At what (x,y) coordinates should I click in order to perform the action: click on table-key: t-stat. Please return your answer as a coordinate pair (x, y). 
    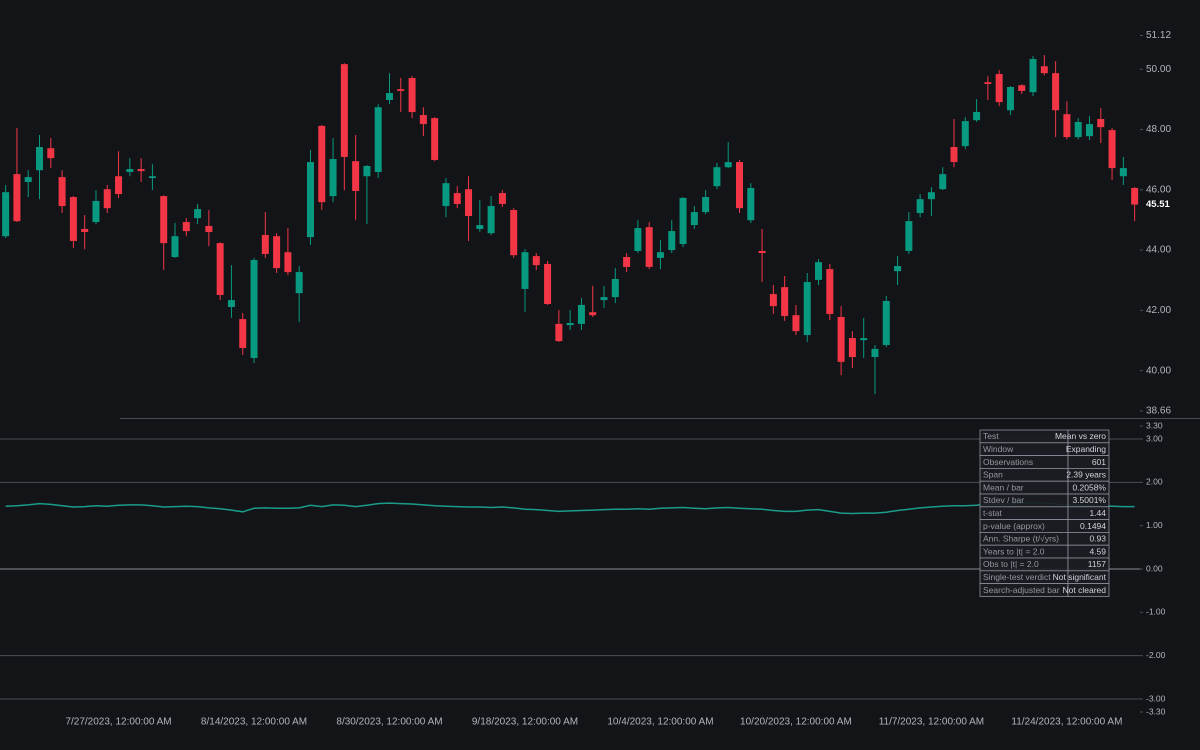
    Looking at the image, I should click on (993, 513).